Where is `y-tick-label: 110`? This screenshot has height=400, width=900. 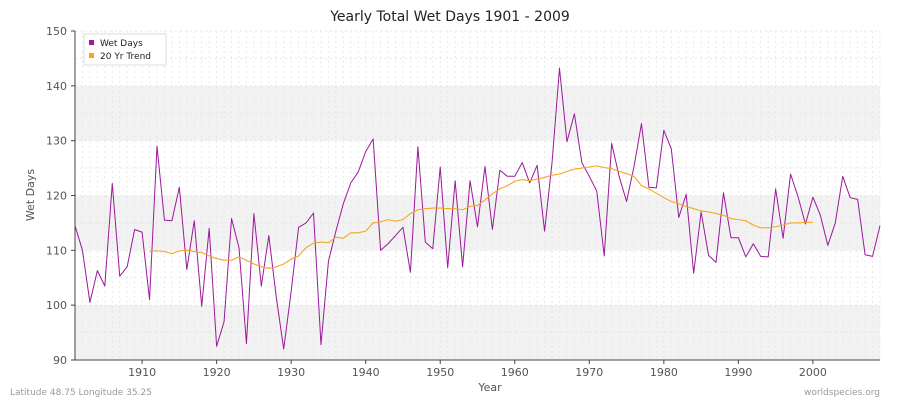
y-tick-label: 110 is located at coordinates (56, 250).